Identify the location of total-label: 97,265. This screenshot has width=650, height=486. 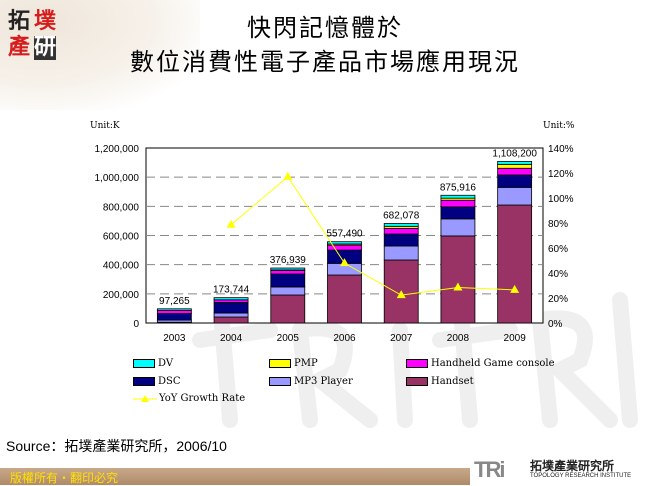
(174, 301).